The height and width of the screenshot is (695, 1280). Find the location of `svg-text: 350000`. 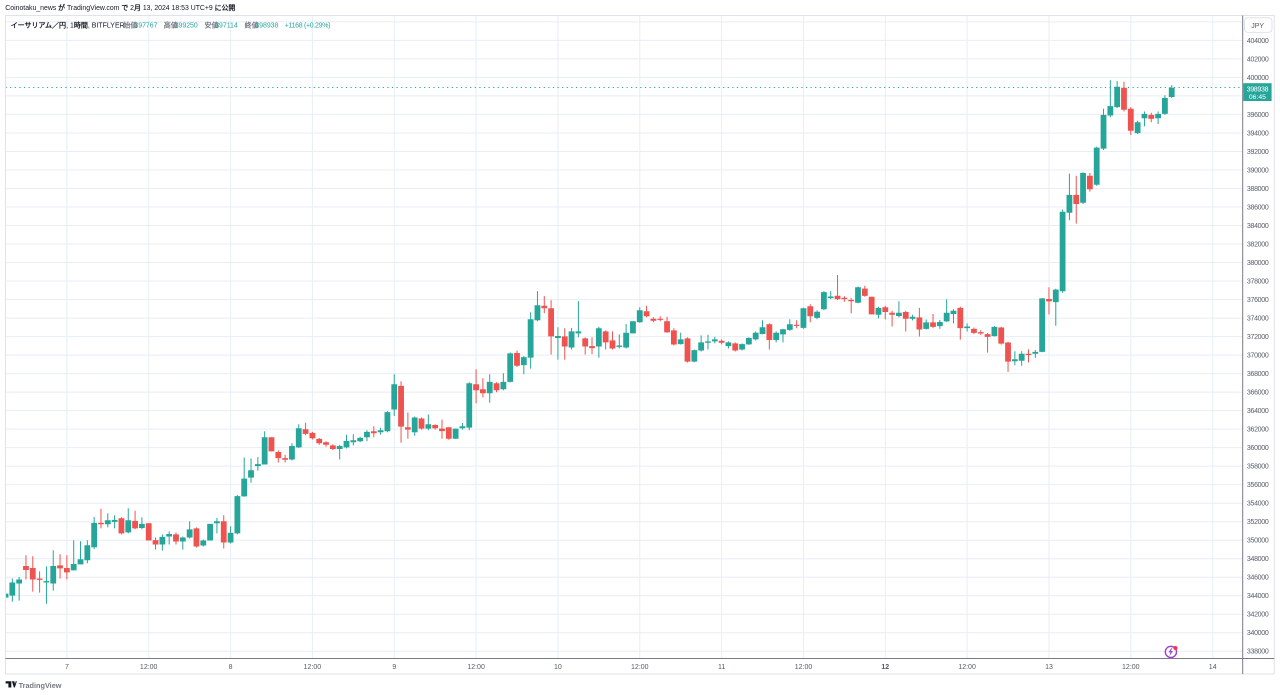

svg-text: 350000 is located at coordinates (1258, 541).